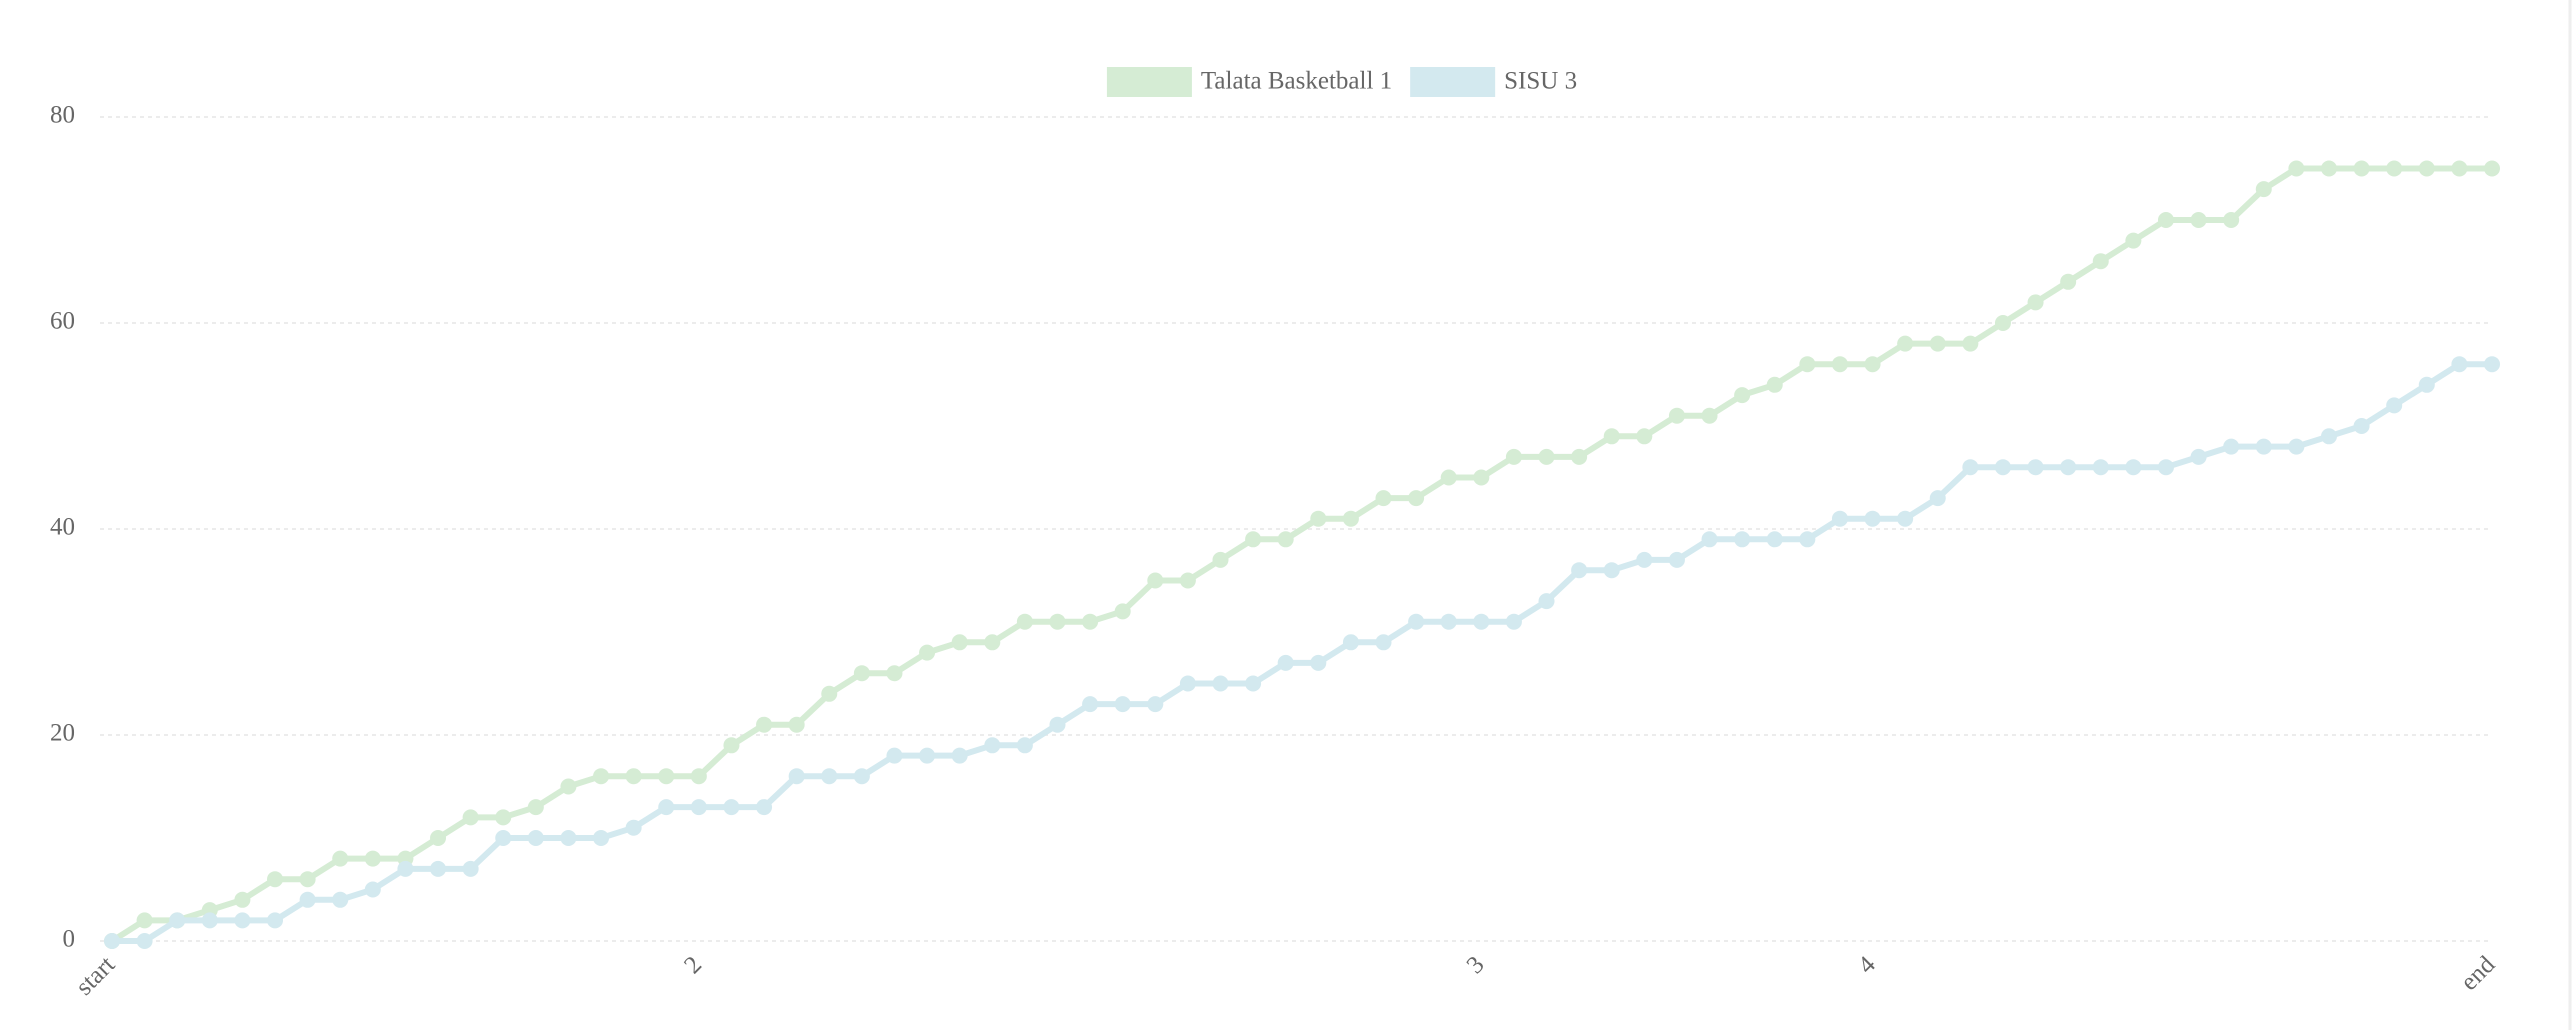  I want to click on x-tick-label: 4, so click(1867, 965).